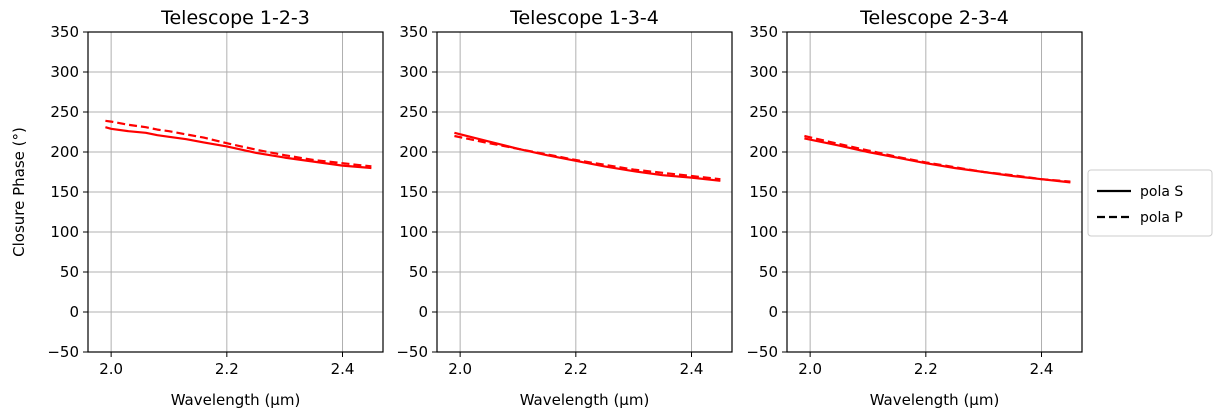  Describe the element at coordinates (934, 18) in the screenshot. I see `chart-title: Telescope 2-3-4` at that location.